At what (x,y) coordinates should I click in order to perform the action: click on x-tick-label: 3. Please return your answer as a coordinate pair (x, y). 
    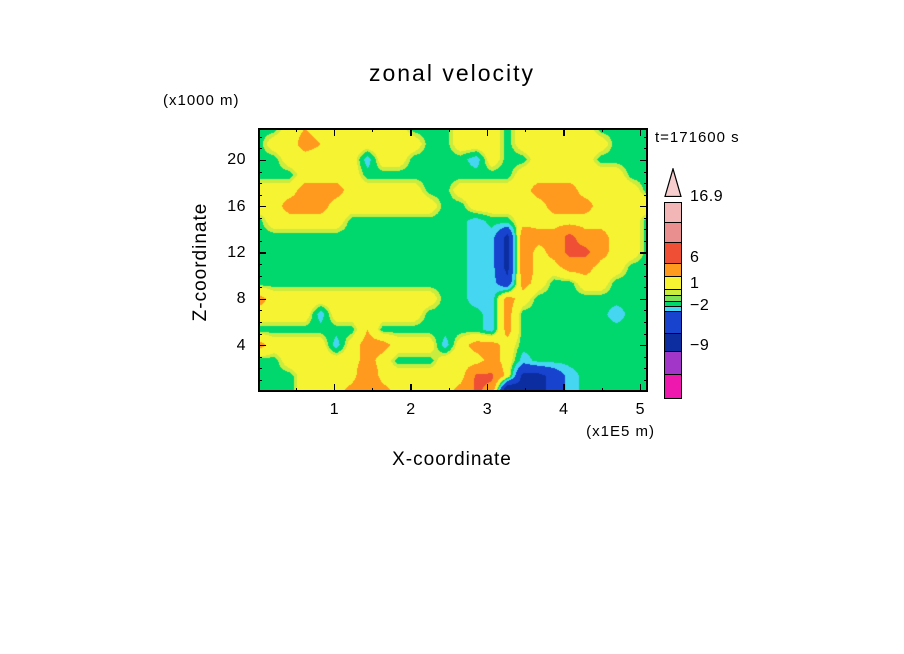
    Looking at the image, I should click on (487, 409).